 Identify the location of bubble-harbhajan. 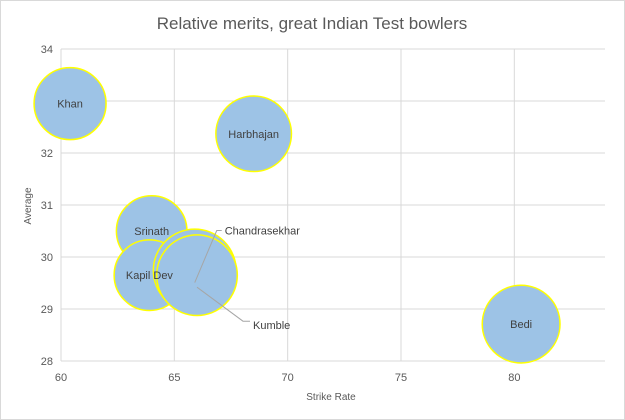
(254, 134).